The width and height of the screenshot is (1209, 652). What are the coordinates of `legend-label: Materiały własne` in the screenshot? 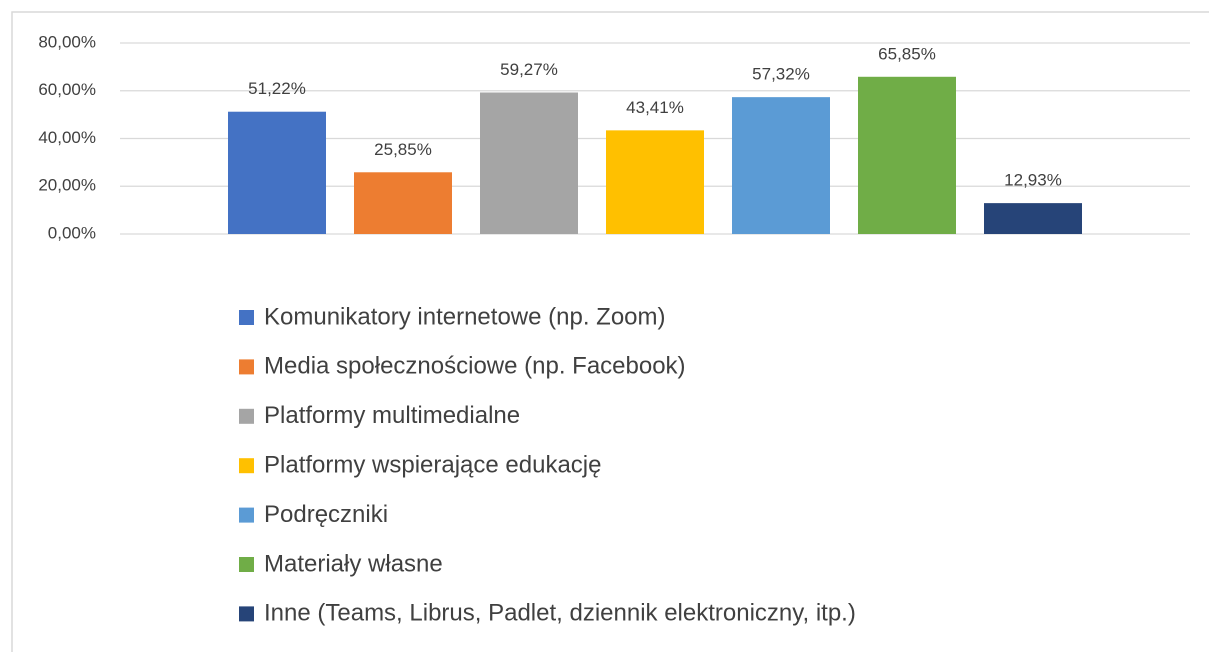 It's located at (353, 563).